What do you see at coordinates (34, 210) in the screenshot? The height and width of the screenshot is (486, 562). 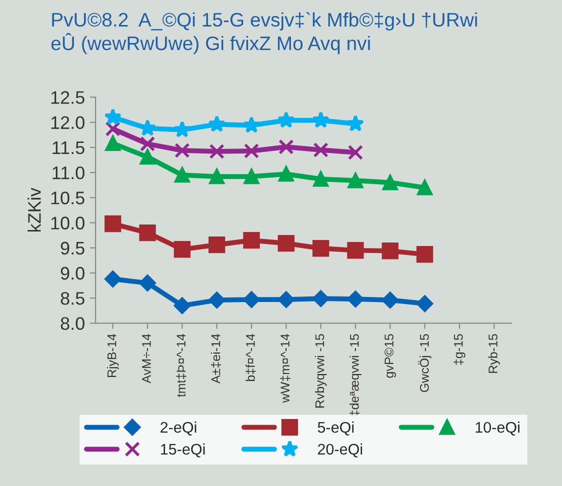 I see `y-axis-title: kZKiv` at bounding box center [34, 210].